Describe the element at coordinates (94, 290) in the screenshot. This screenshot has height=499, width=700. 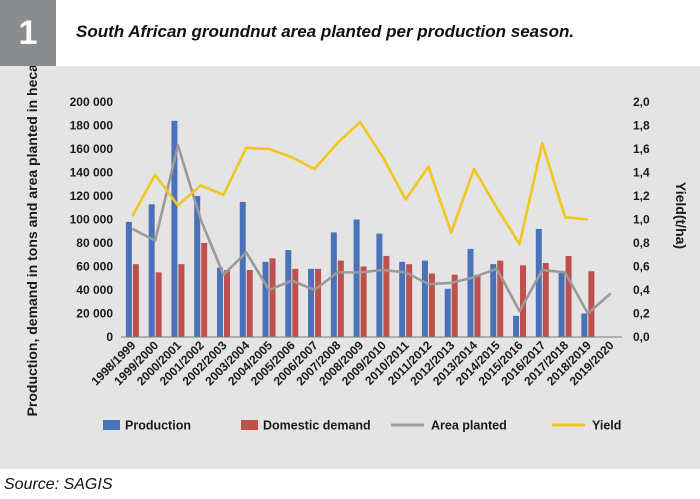
I see `y-left-tick-label-2: 40 000` at that location.